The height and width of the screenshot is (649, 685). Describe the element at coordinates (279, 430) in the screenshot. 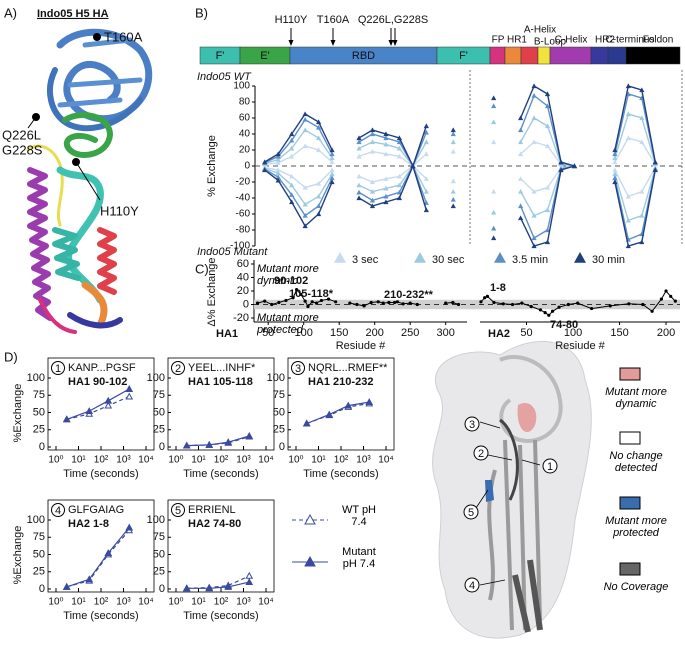

I see `y-tick-label: 25` at that location.